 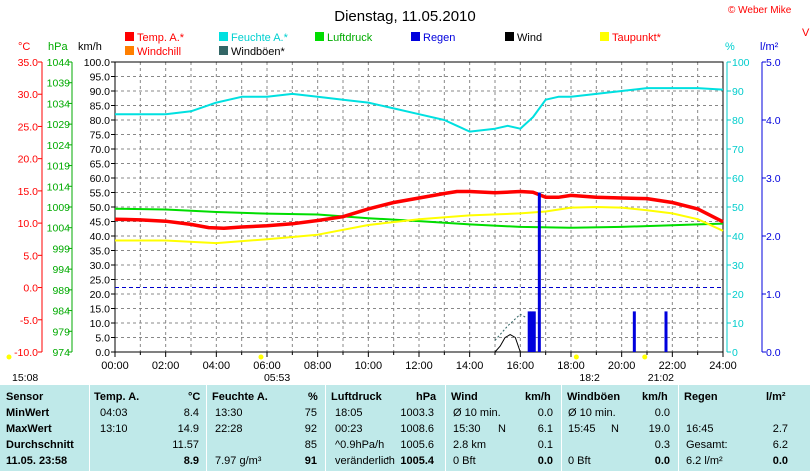 What do you see at coordinates (100, 78) in the screenshot?
I see `wind-axis-tick-label: 95.0` at bounding box center [100, 78].